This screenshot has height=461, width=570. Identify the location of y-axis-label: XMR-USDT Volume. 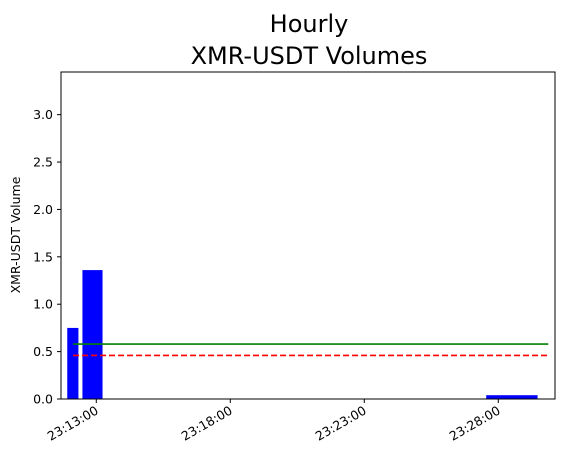
(15, 234).